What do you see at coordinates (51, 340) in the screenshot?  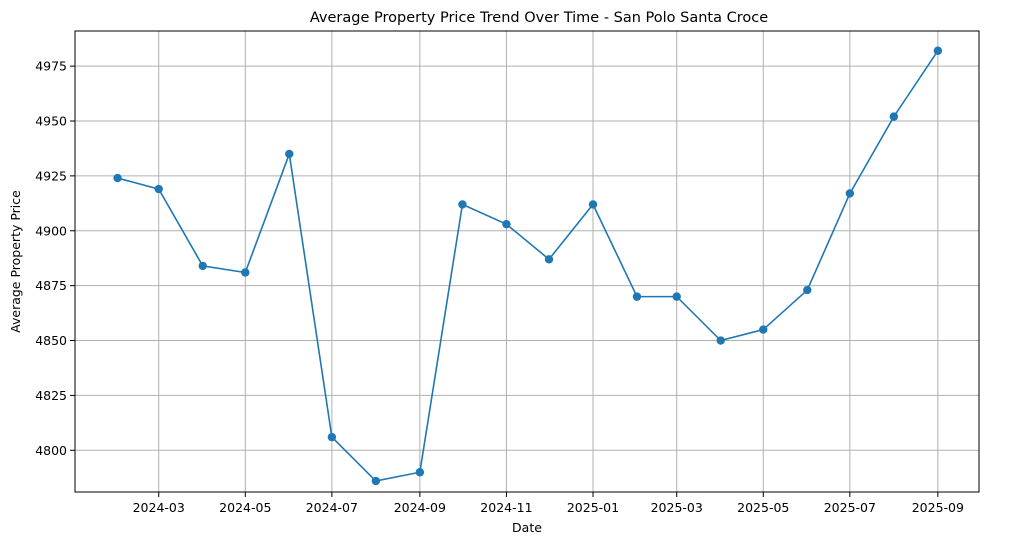 I see `y-tick-label: 4850` at bounding box center [51, 340].